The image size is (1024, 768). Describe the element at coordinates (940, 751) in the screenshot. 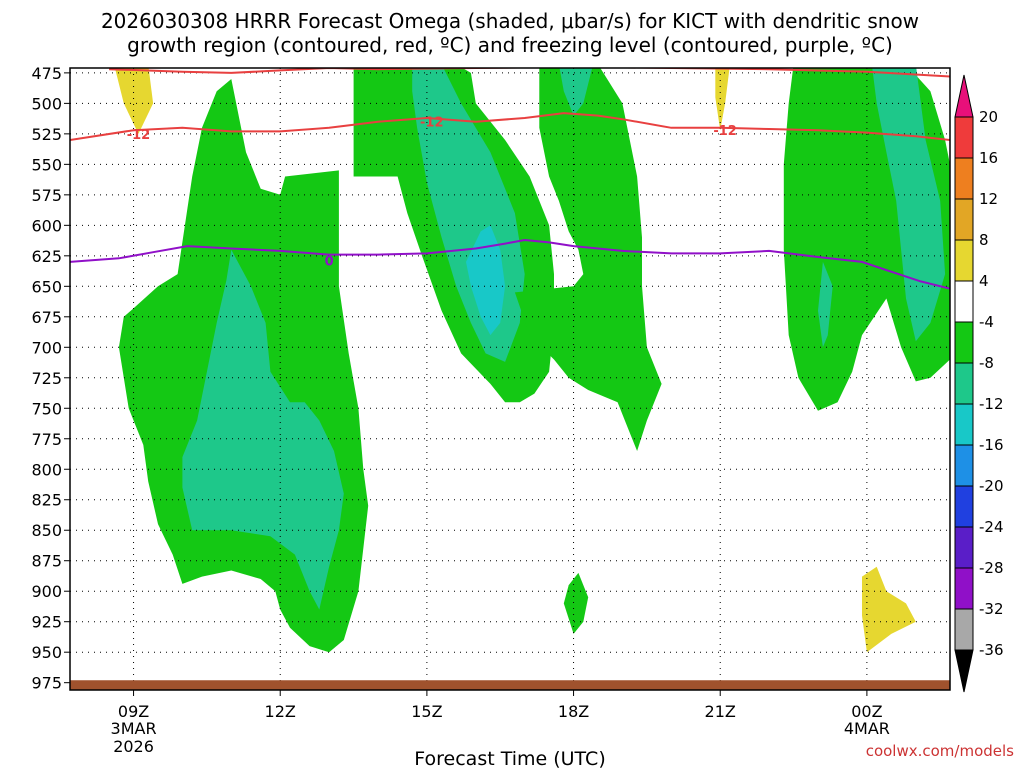

I see `credit-text: coolwx.com/models` at that location.